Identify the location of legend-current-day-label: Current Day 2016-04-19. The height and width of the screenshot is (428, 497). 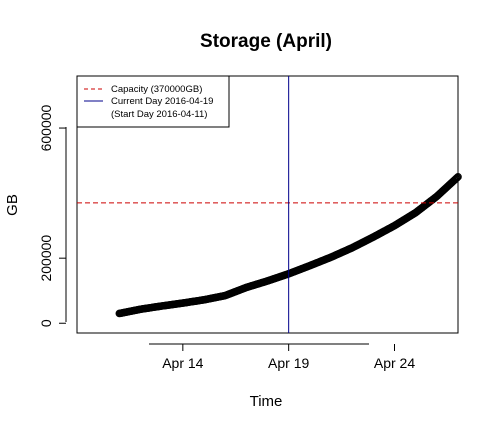
(162, 101).